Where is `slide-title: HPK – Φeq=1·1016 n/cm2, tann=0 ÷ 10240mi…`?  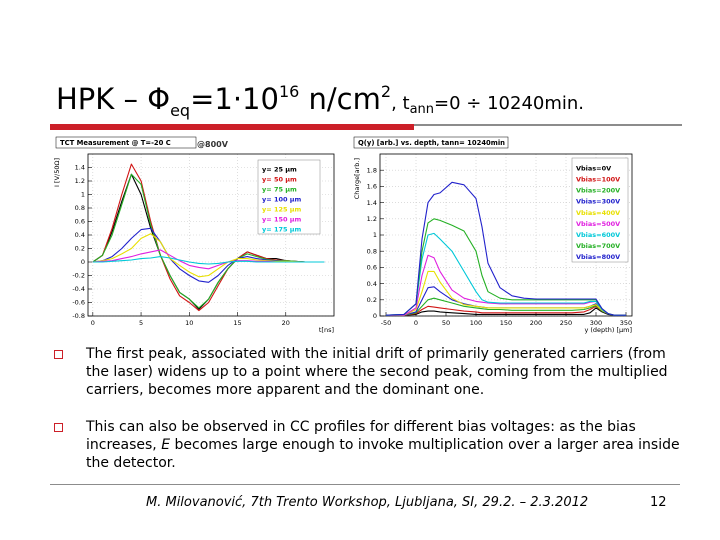
slide-title: HPK – Φeq=1·1016 n/cm2, tann=0 ÷ 10240mi… is located at coordinates (320, 101).